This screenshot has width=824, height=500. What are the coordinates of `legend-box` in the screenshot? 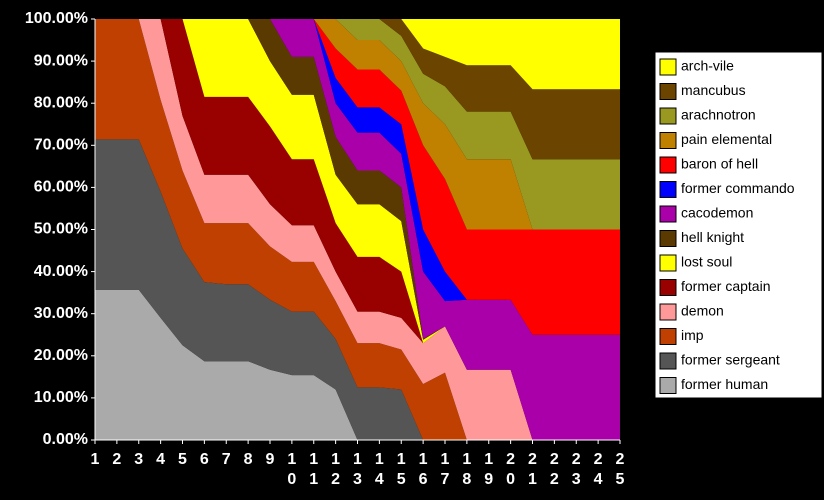 It's located at (738, 225).